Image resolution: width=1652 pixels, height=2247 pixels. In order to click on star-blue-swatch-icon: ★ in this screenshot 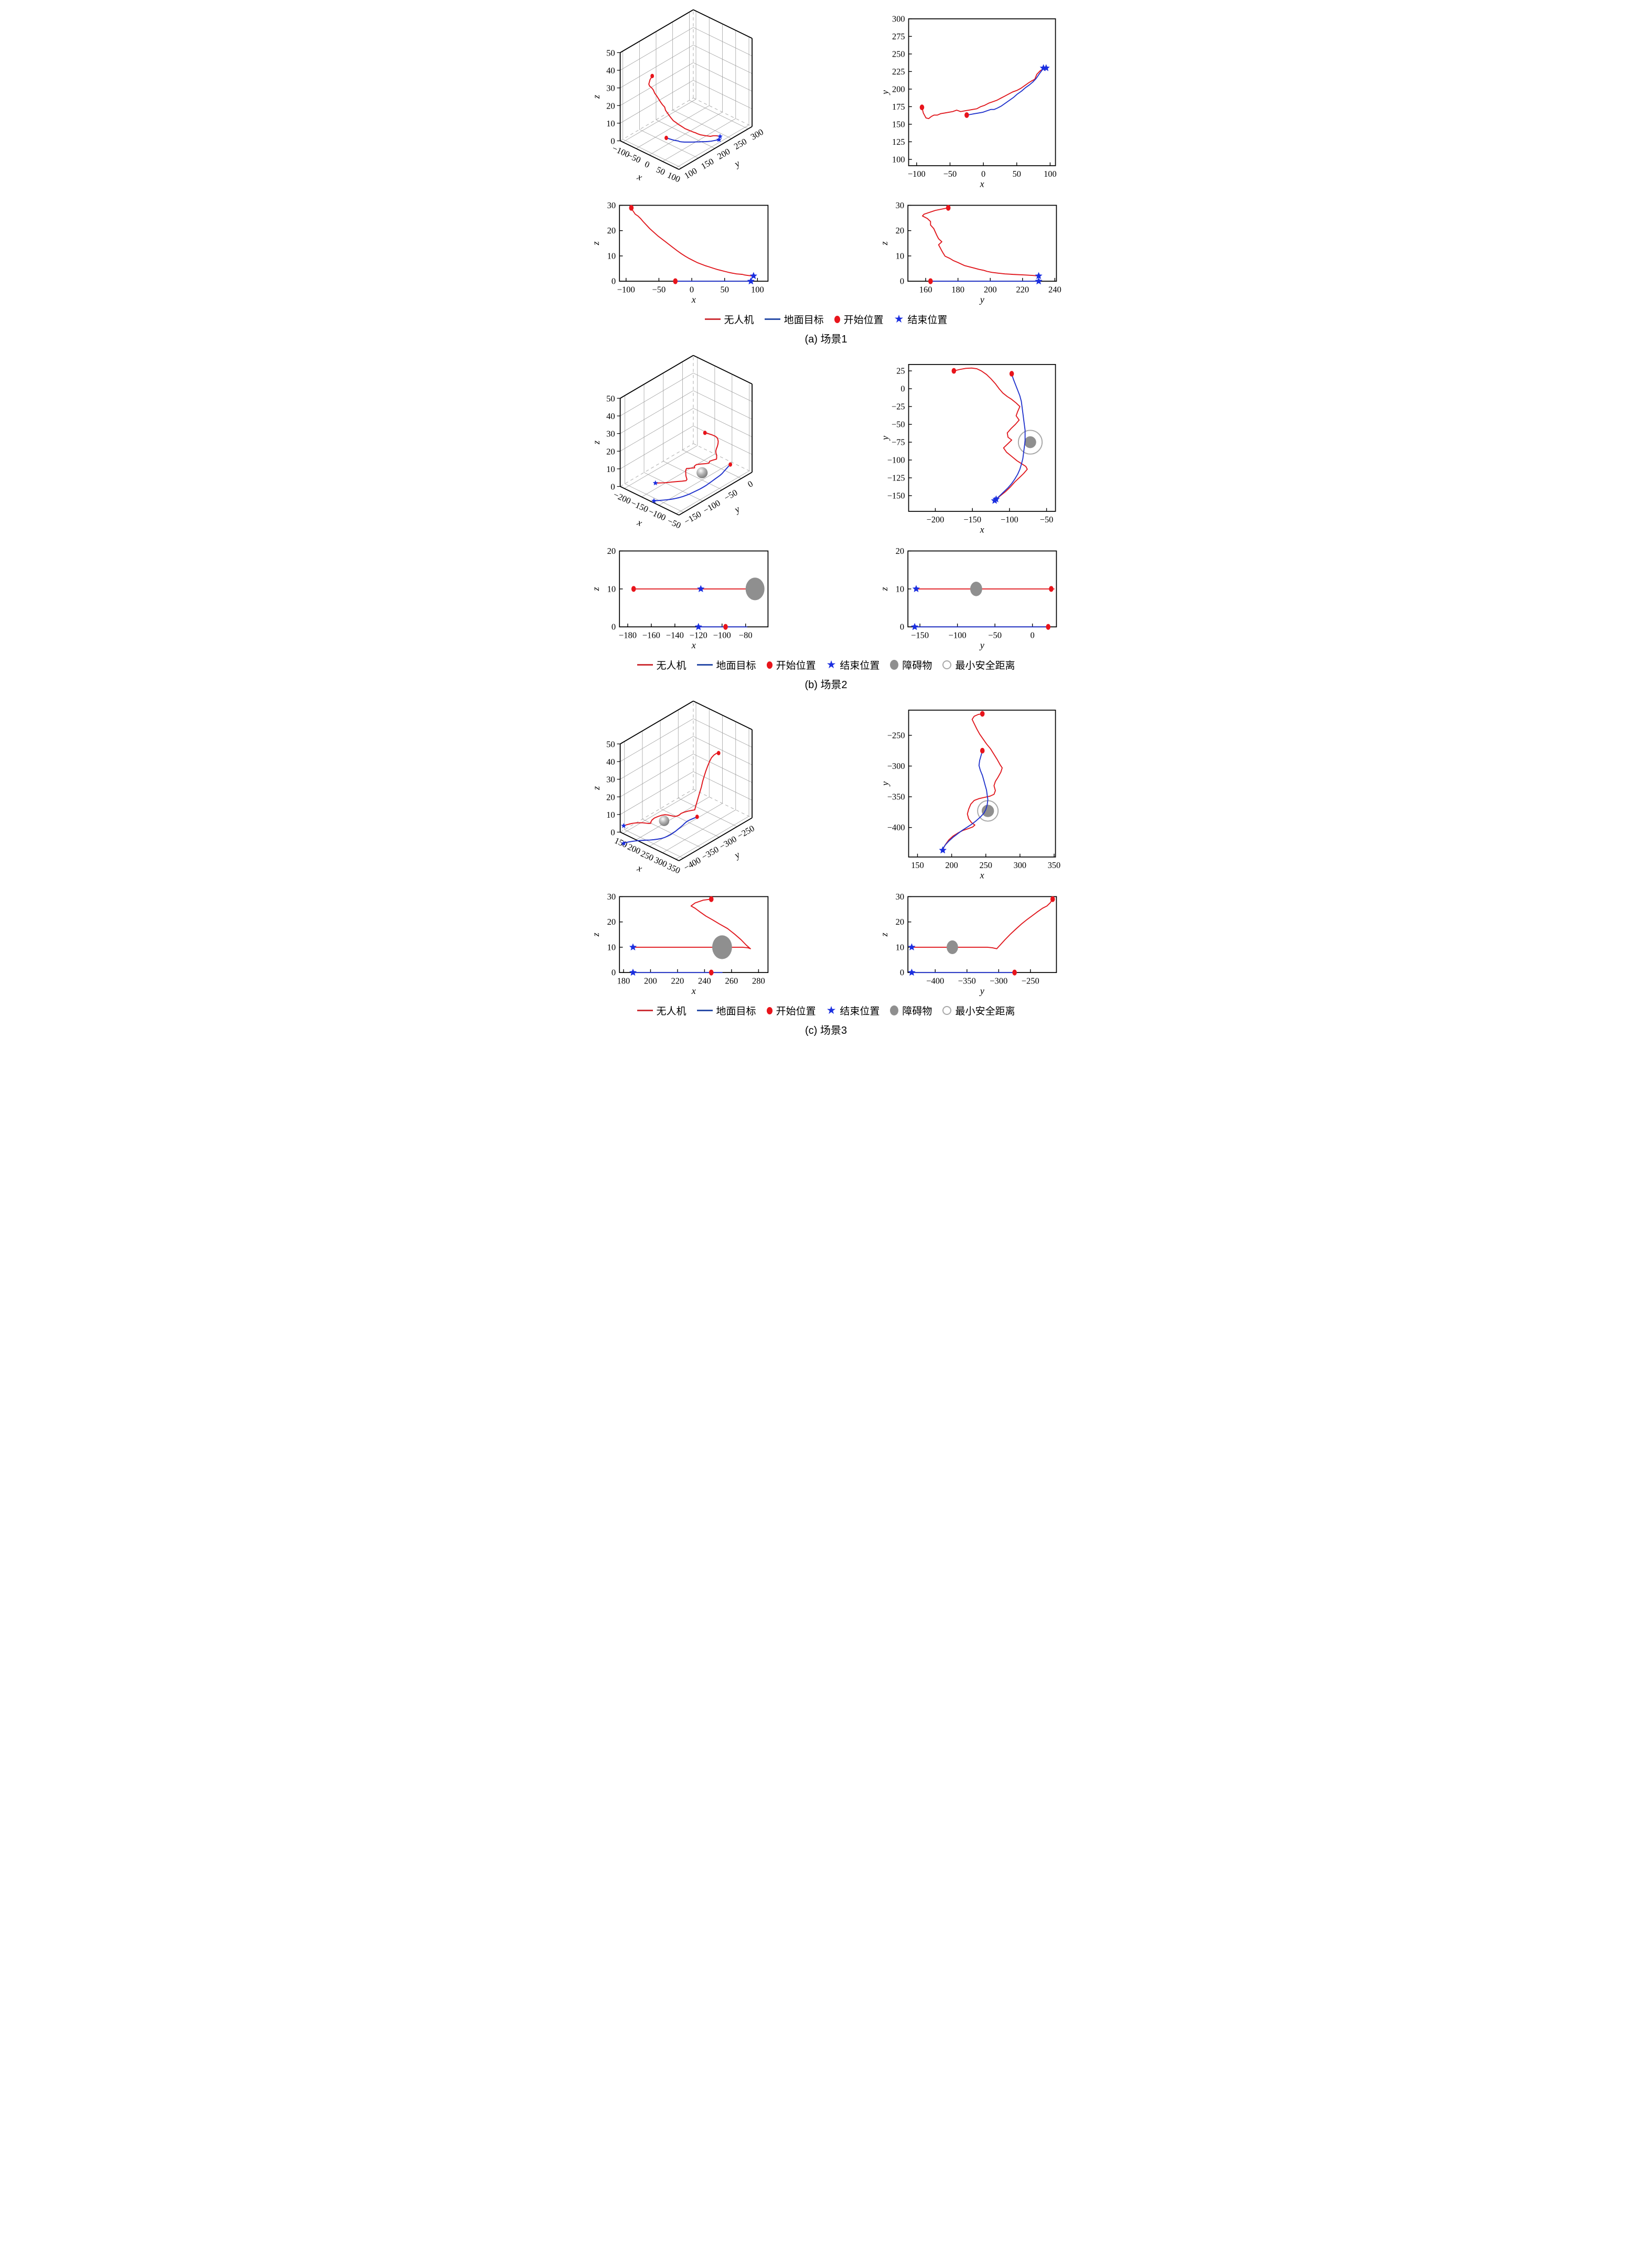, I will do `click(831, 664)`.